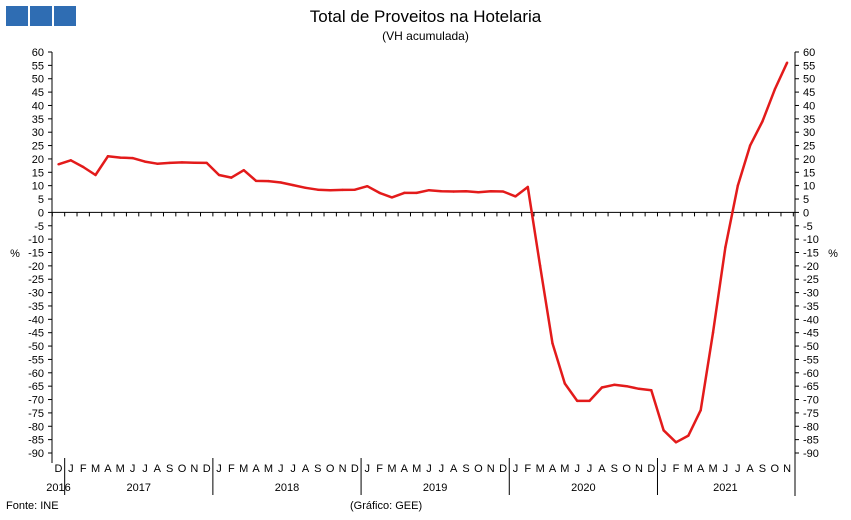 The height and width of the screenshot is (520, 851). Describe the element at coordinates (725, 488) in the screenshot. I see `x-year-label: 2021` at that location.